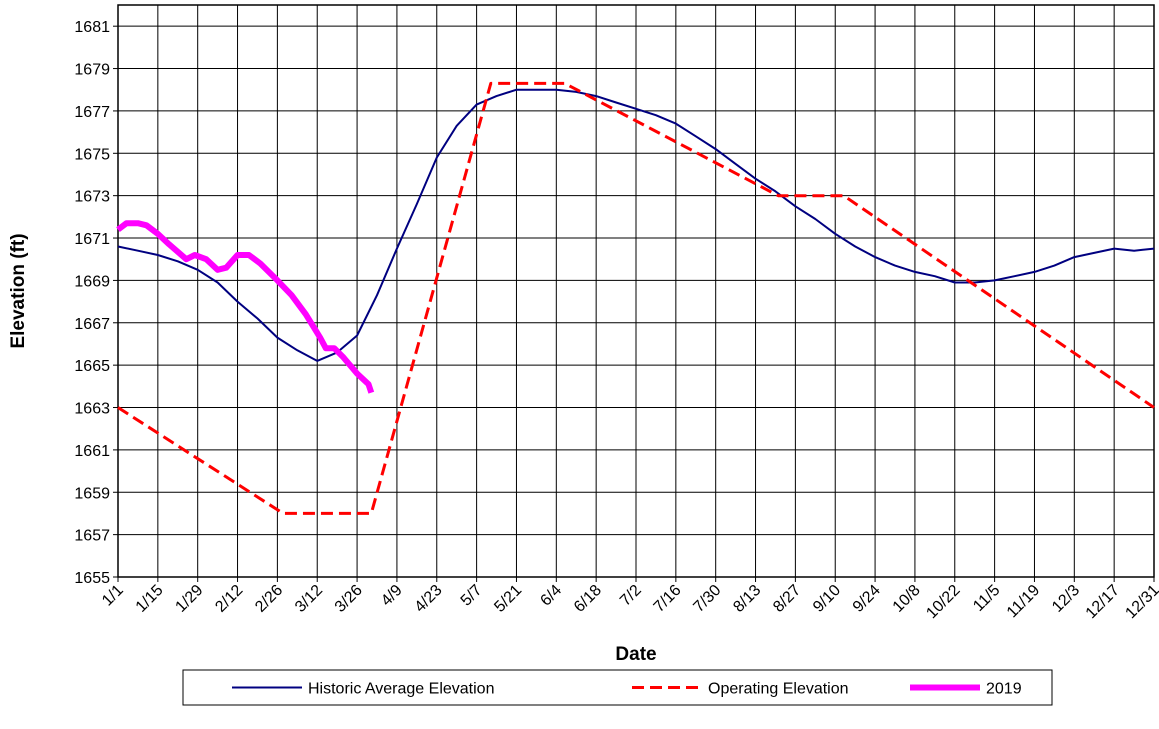  I want to click on legend-box, so click(617, 687).